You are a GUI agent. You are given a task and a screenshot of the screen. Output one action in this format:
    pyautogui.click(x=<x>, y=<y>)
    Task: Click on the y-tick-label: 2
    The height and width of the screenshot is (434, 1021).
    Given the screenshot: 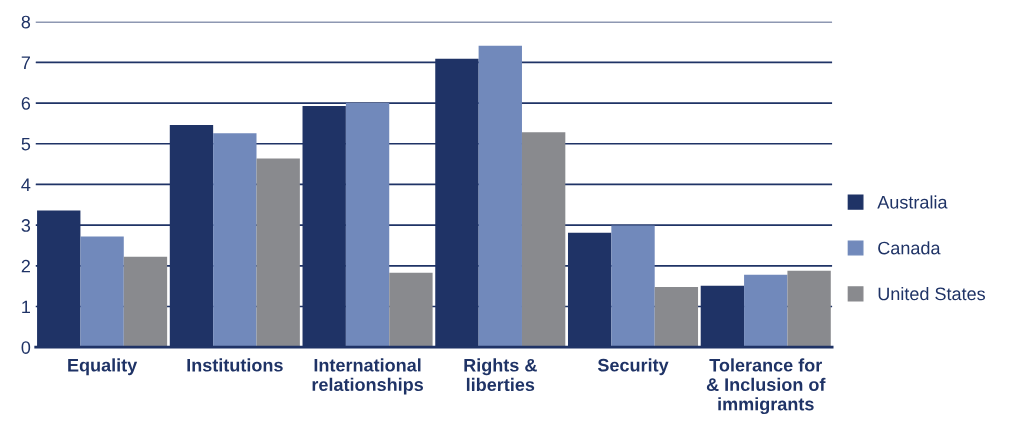 What is the action you would take?
    pyautogui.click(x=25, y=266)
    